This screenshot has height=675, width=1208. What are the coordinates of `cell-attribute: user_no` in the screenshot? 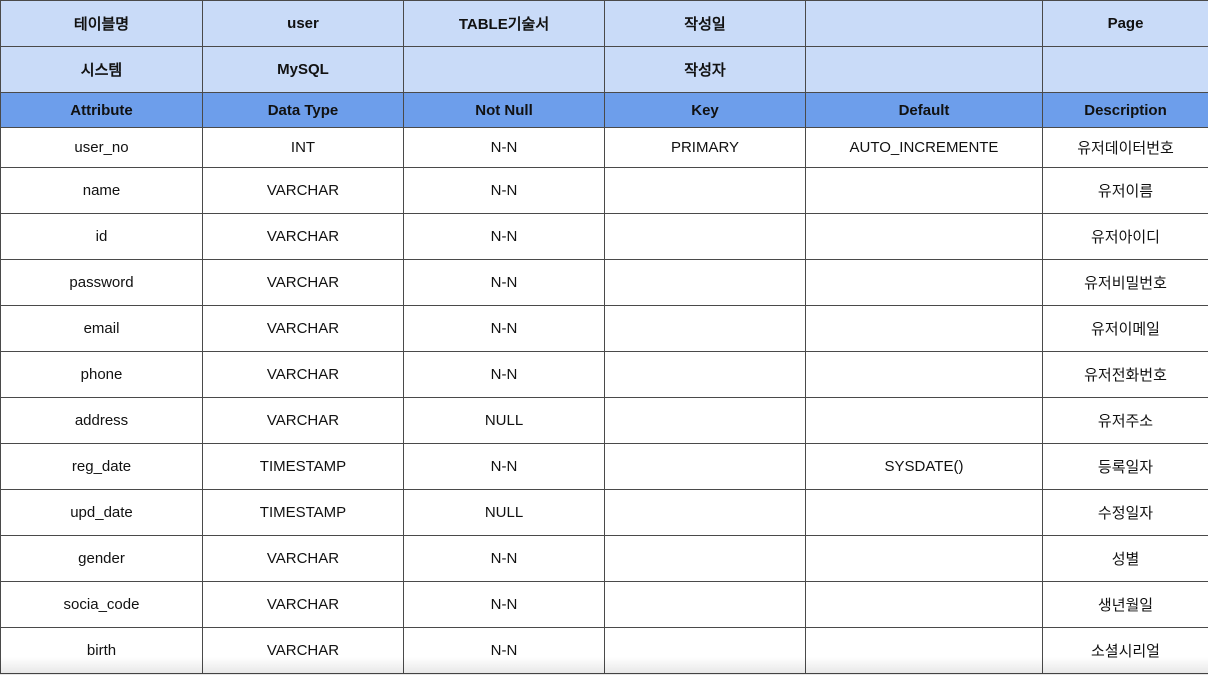 It's located at (101, 147).